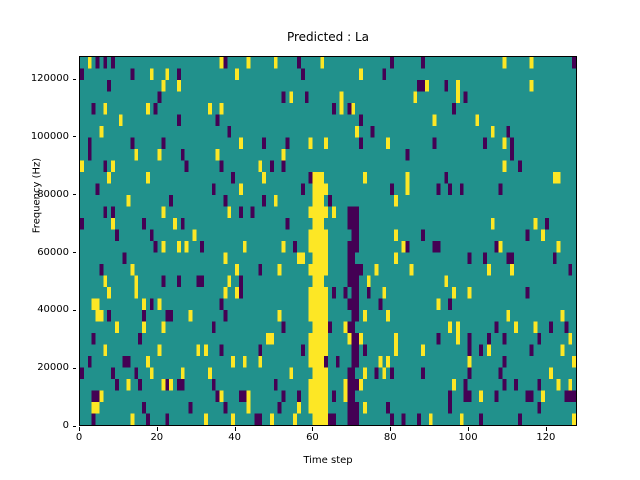 The height and width of the screenshot is (480, 640). What do you see at coordinates (65, 425) in the screenshot?
I see `y-tick-label: 0` at bounding box center [65, 425].